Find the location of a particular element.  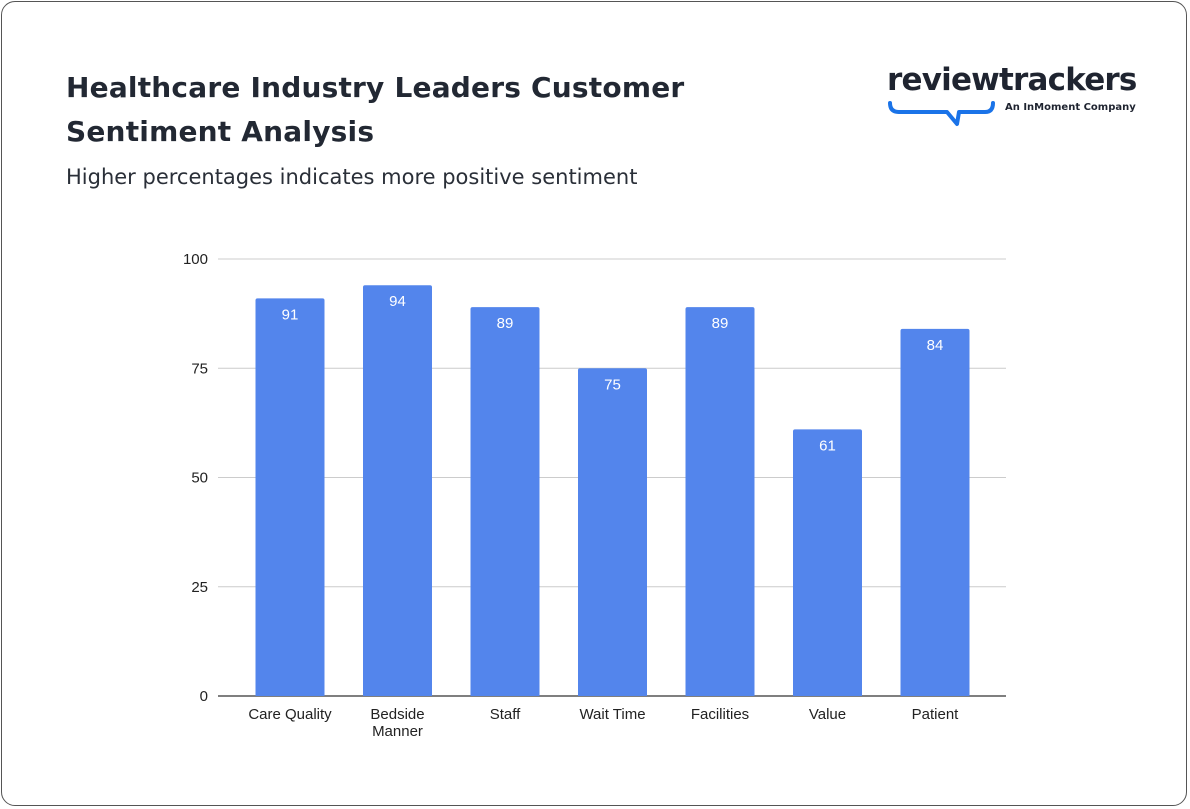

y-tick-label: 25 is located at coordinates (199, 587).